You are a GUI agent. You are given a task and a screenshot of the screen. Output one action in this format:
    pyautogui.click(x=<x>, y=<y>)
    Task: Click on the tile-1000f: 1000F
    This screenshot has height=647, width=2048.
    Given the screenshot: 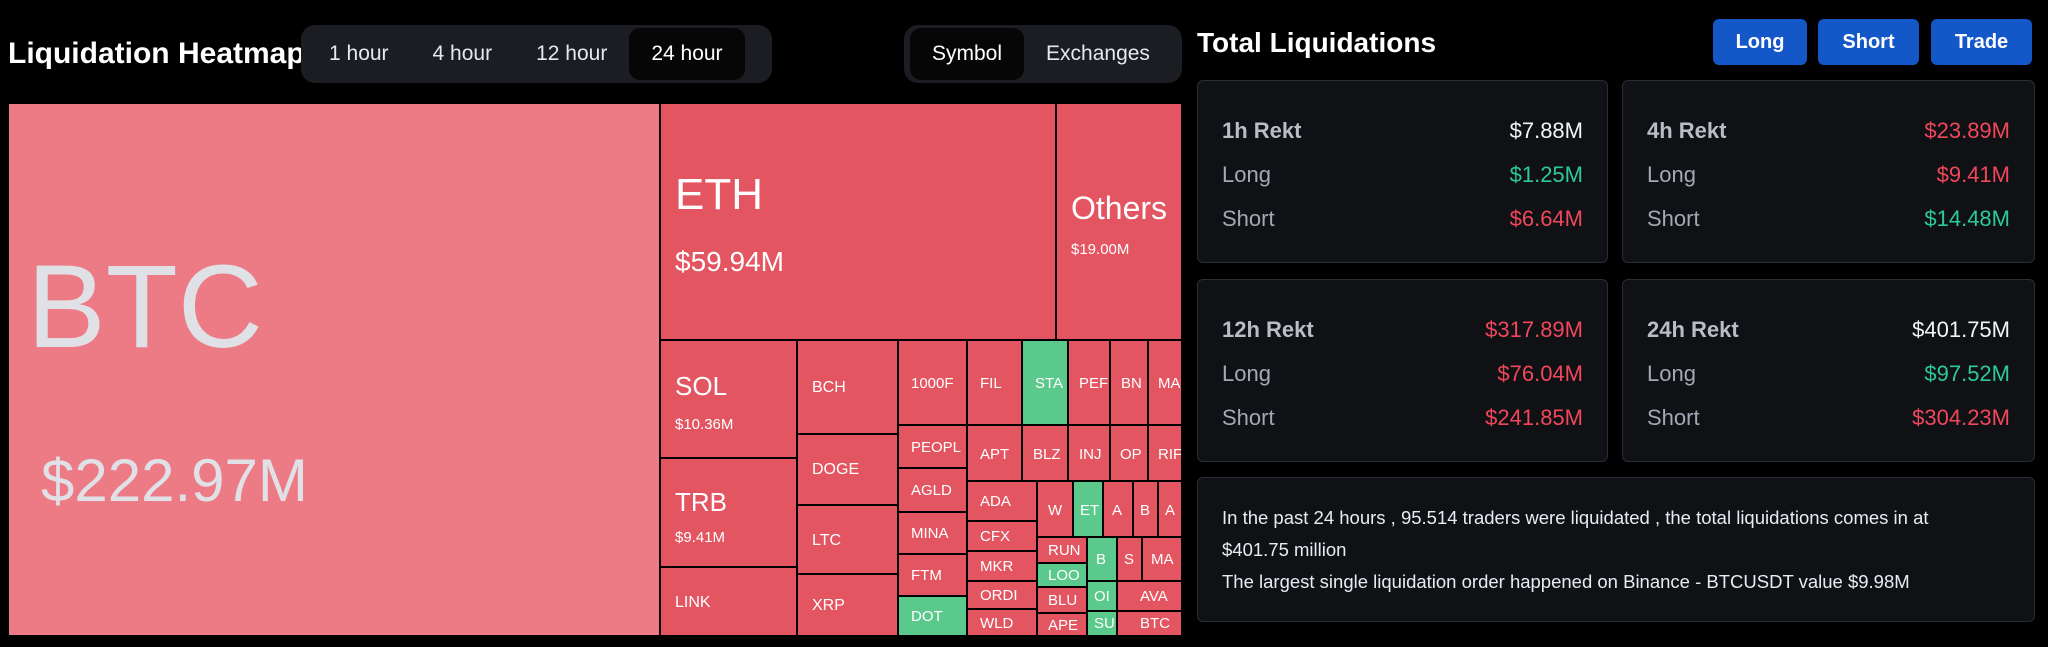 What is the action you would take?
    pyautogui.click(x=932, y=382)
    